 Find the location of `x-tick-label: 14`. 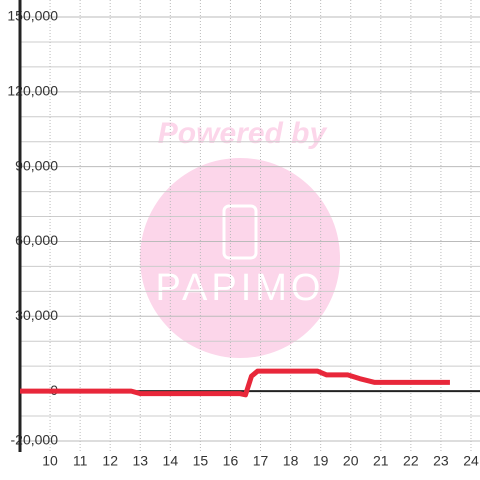

x-tick-label: 14 is located at coordinates (171, 461).